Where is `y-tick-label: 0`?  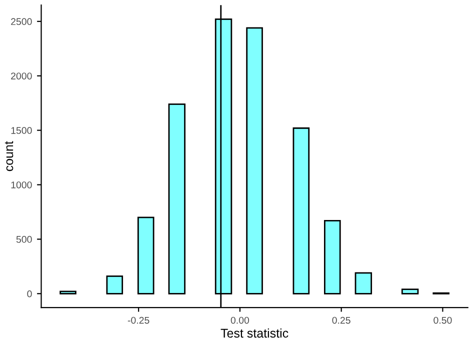
y-tick-label: 0 is located at coordinates (29, 294).